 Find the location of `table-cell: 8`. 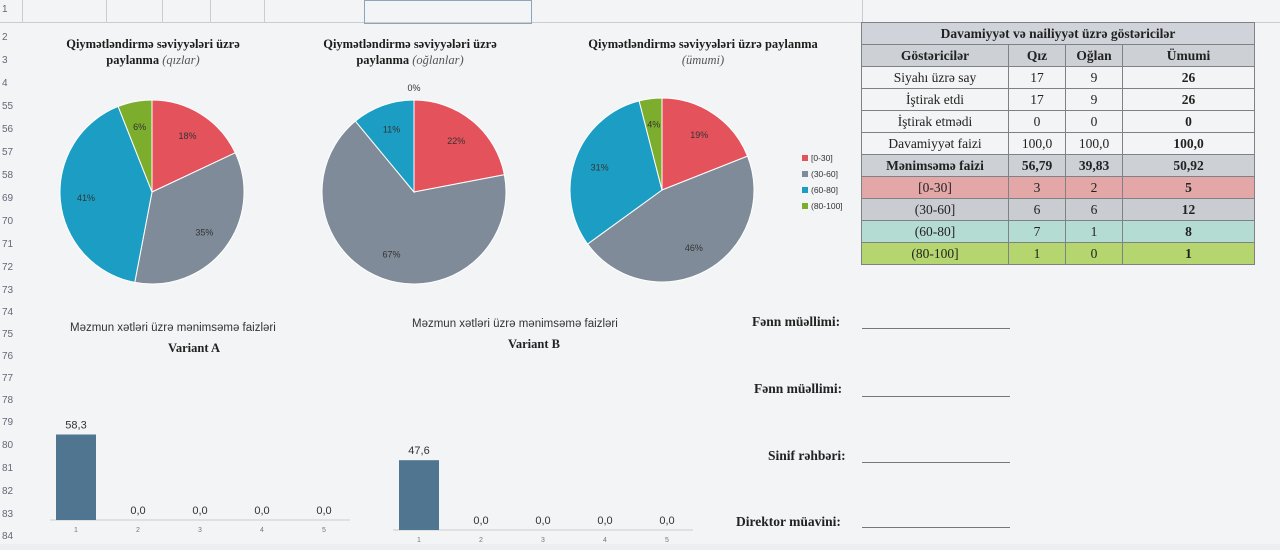

table-cell: 8 is located at coordinates (1188, 231).